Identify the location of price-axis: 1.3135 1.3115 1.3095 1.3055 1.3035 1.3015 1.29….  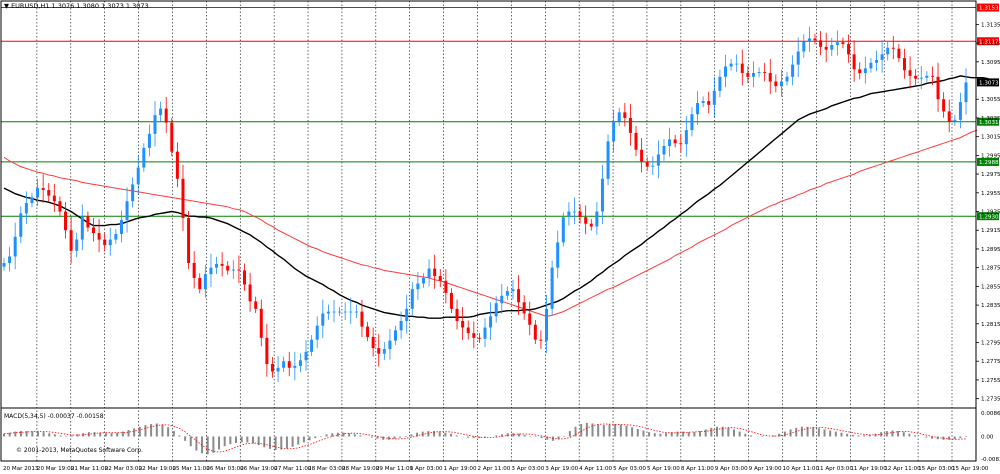
(988, 242).